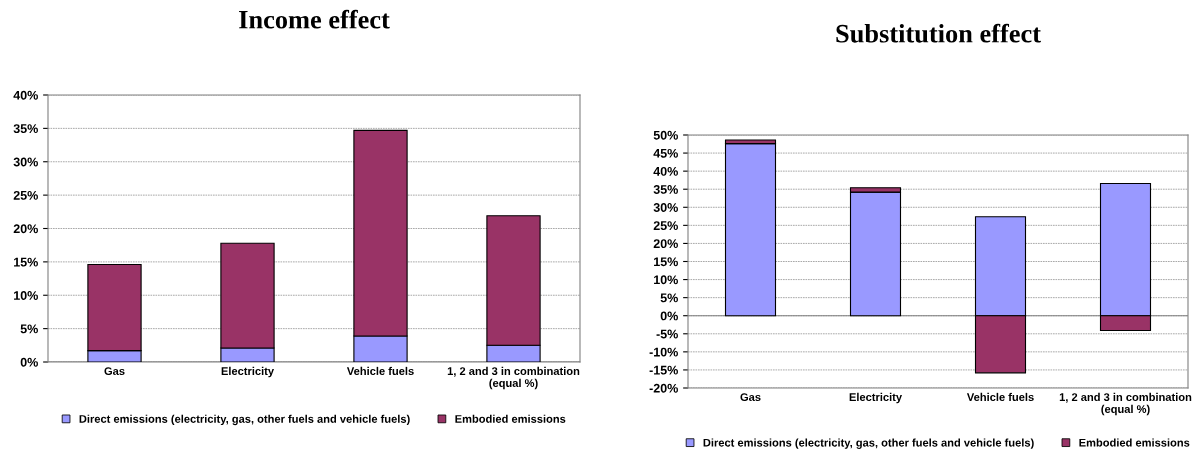 The width and height of the screenshot is (1203, 456). What do you see at coordinates (938, 33) in the screenshot?
I see `chart-title: Substitution effect` at bounding box center [938, 33].